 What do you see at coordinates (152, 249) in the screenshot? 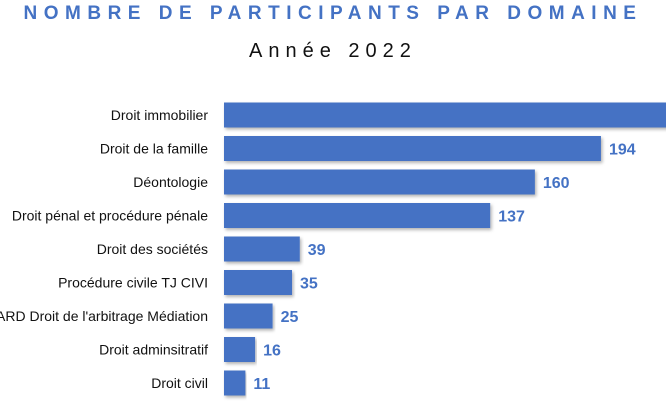
I see `category-label: Droit des sociétés` at bounding box center [152, 249].